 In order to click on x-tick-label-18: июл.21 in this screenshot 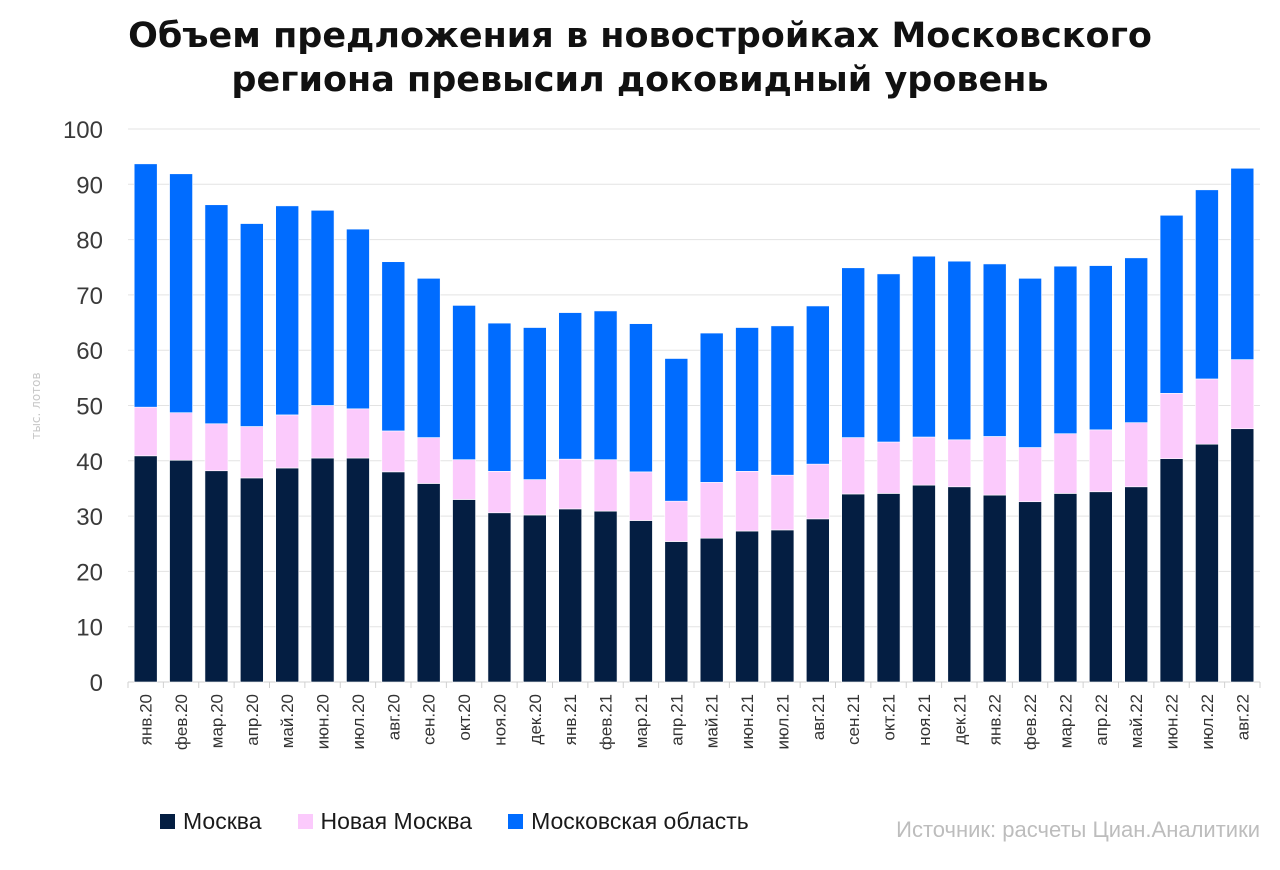, I will do `click(782, 721)`.